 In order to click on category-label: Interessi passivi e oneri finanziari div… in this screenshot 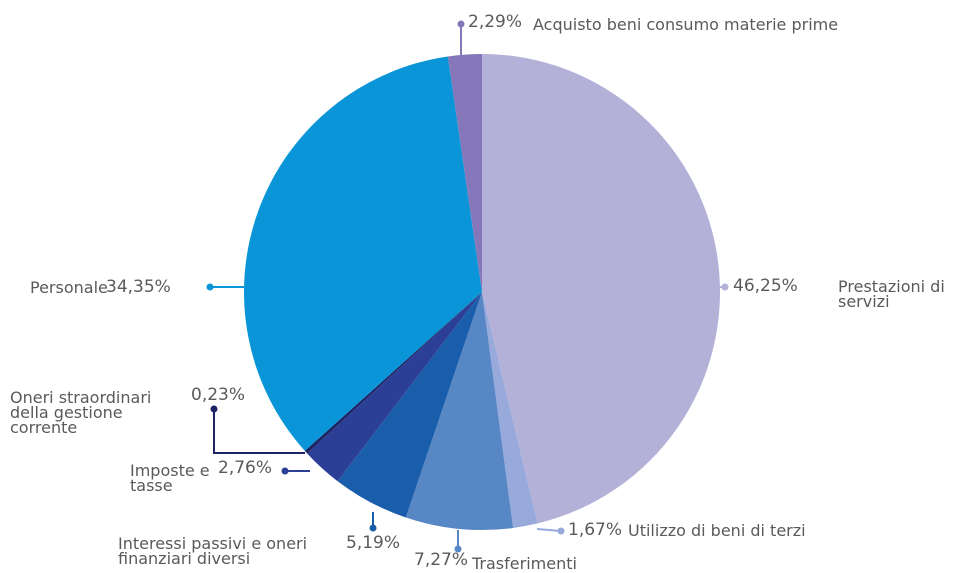, I will do `click(213, 551)`.